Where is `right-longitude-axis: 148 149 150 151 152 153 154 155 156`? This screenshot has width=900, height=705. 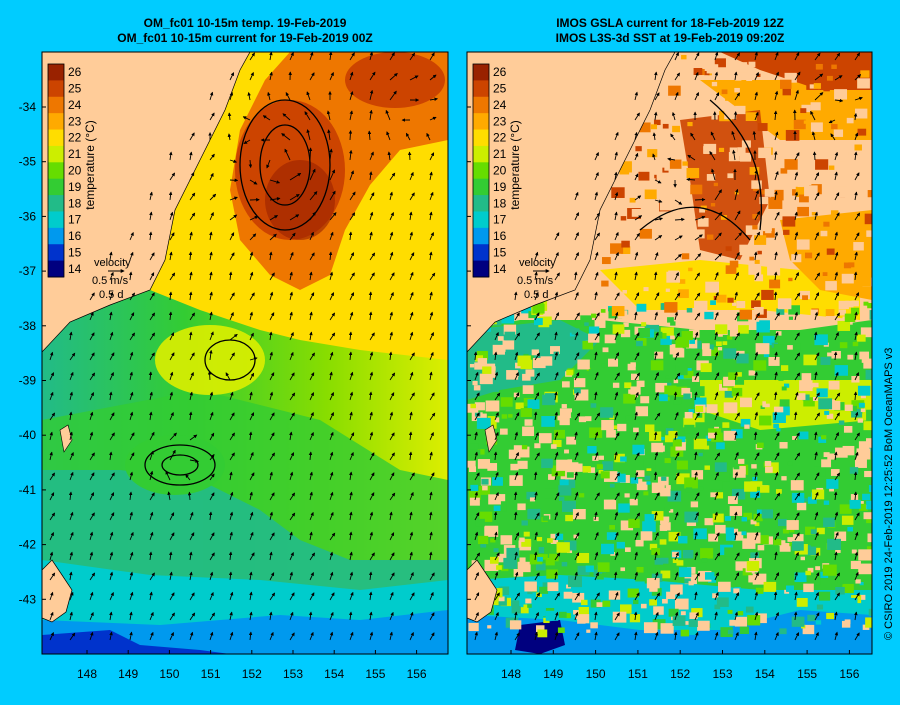
right-longitude-axis: 148 149 150 151 152 153 154 155 156 is located at coordinates (680, 665).